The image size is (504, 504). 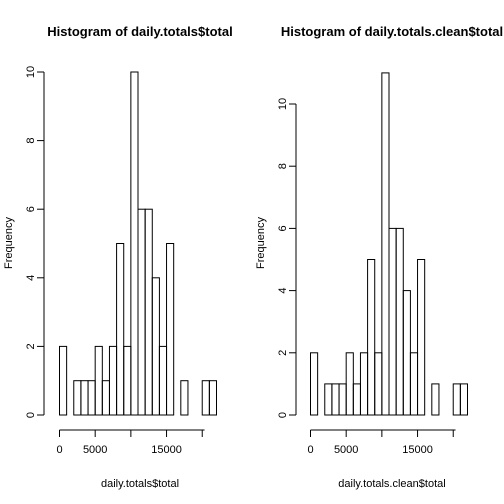 I want to click on x-axis-label: daily.totals.clean$total, so click(x=391, y=484).